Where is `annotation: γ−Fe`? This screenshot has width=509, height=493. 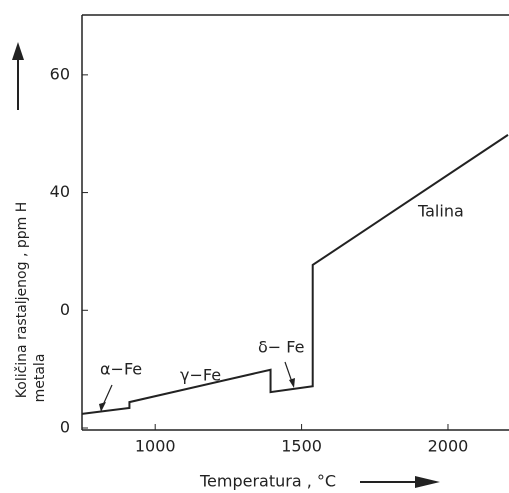
annotation: γ−Fe is located at coordinates (200, 375).